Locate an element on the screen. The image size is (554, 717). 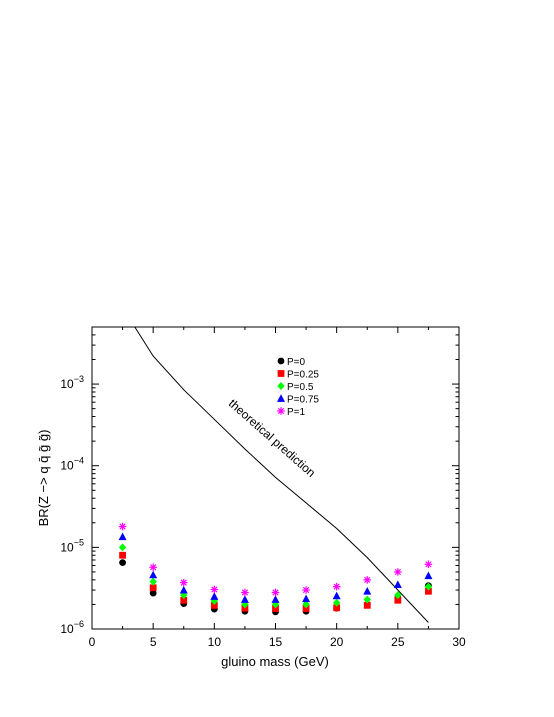
legend-label: P=0 is located at coordinates (296, 362).